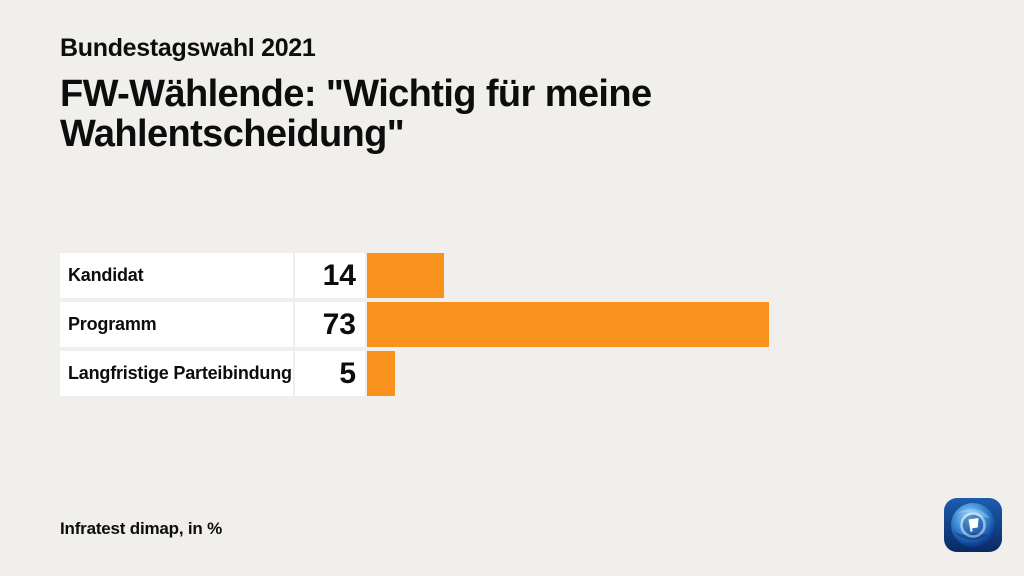  Describe the element at coordinates (141, 528) in the screenshot. I see `source-note: Infratest dimap, in %` at that location.